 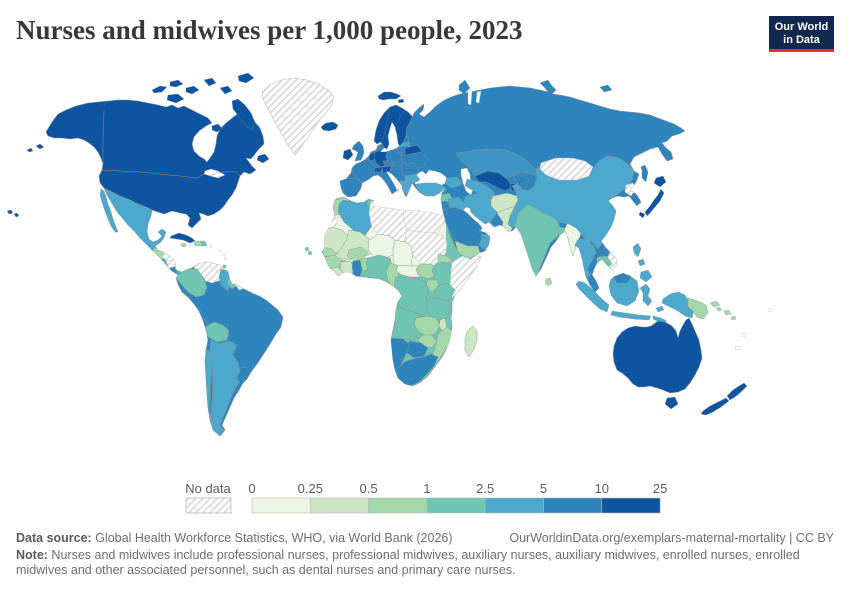 I want to click on svg-text: 10, so click(x=602, y=488).